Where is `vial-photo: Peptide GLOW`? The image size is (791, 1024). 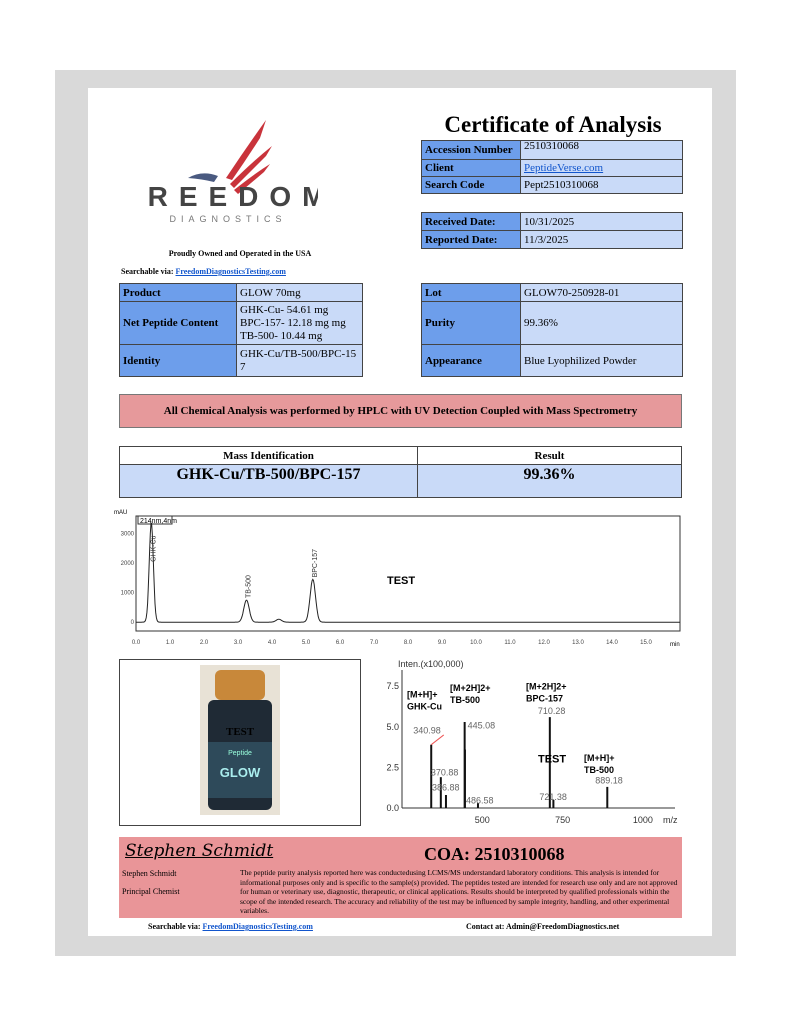
vial-photo: Peptide GLOW is located at coordinates (240, 740).